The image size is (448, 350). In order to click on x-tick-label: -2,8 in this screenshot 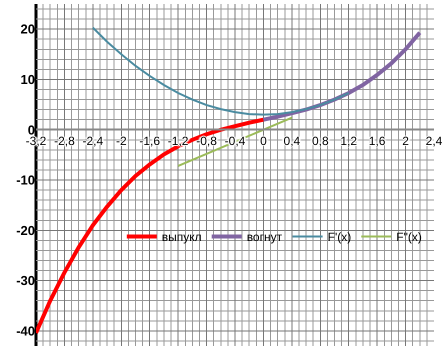, I will do `click(65, 141)`.